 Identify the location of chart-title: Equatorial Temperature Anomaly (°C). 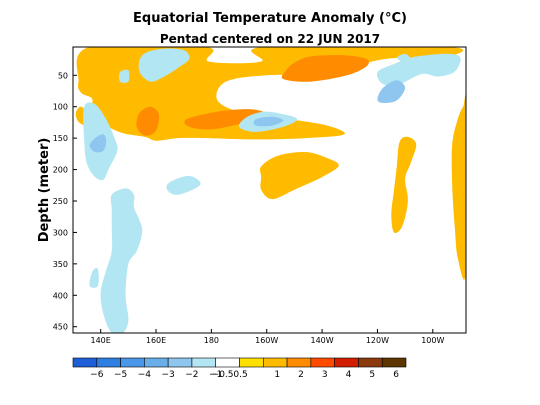
(270, 18).